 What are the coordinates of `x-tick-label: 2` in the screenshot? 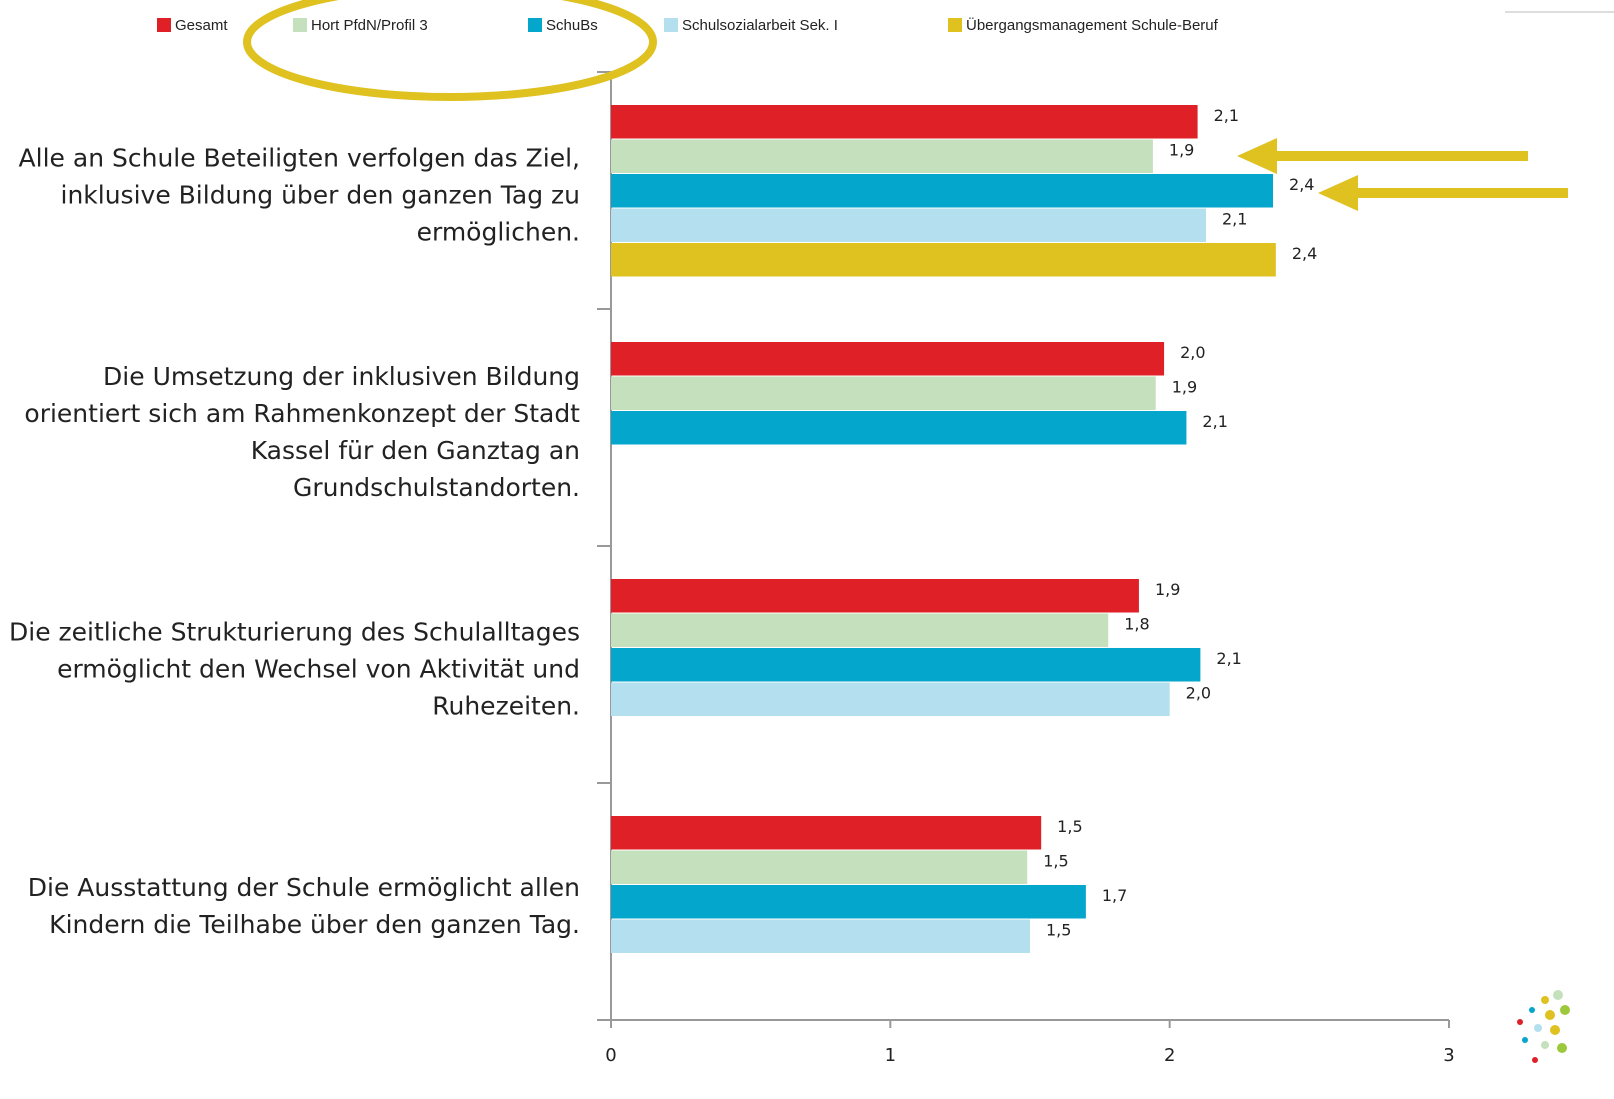 It's located at (1169, 1055).